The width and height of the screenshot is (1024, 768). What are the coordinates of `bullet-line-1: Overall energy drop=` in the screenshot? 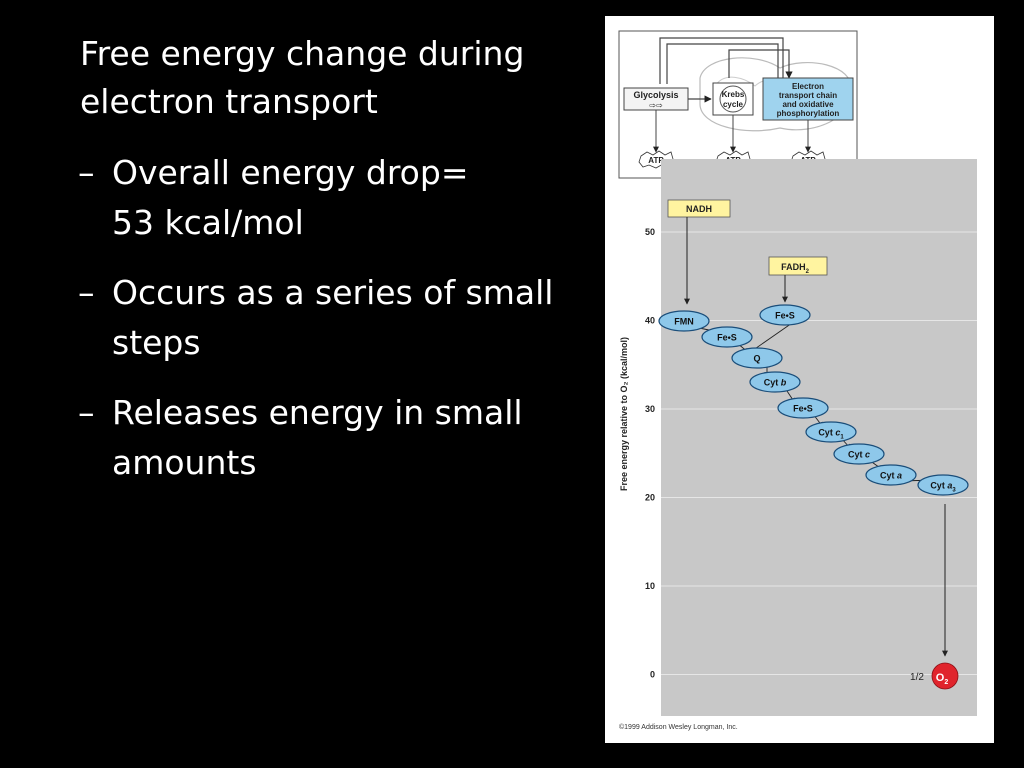 It's located at (290, 172).